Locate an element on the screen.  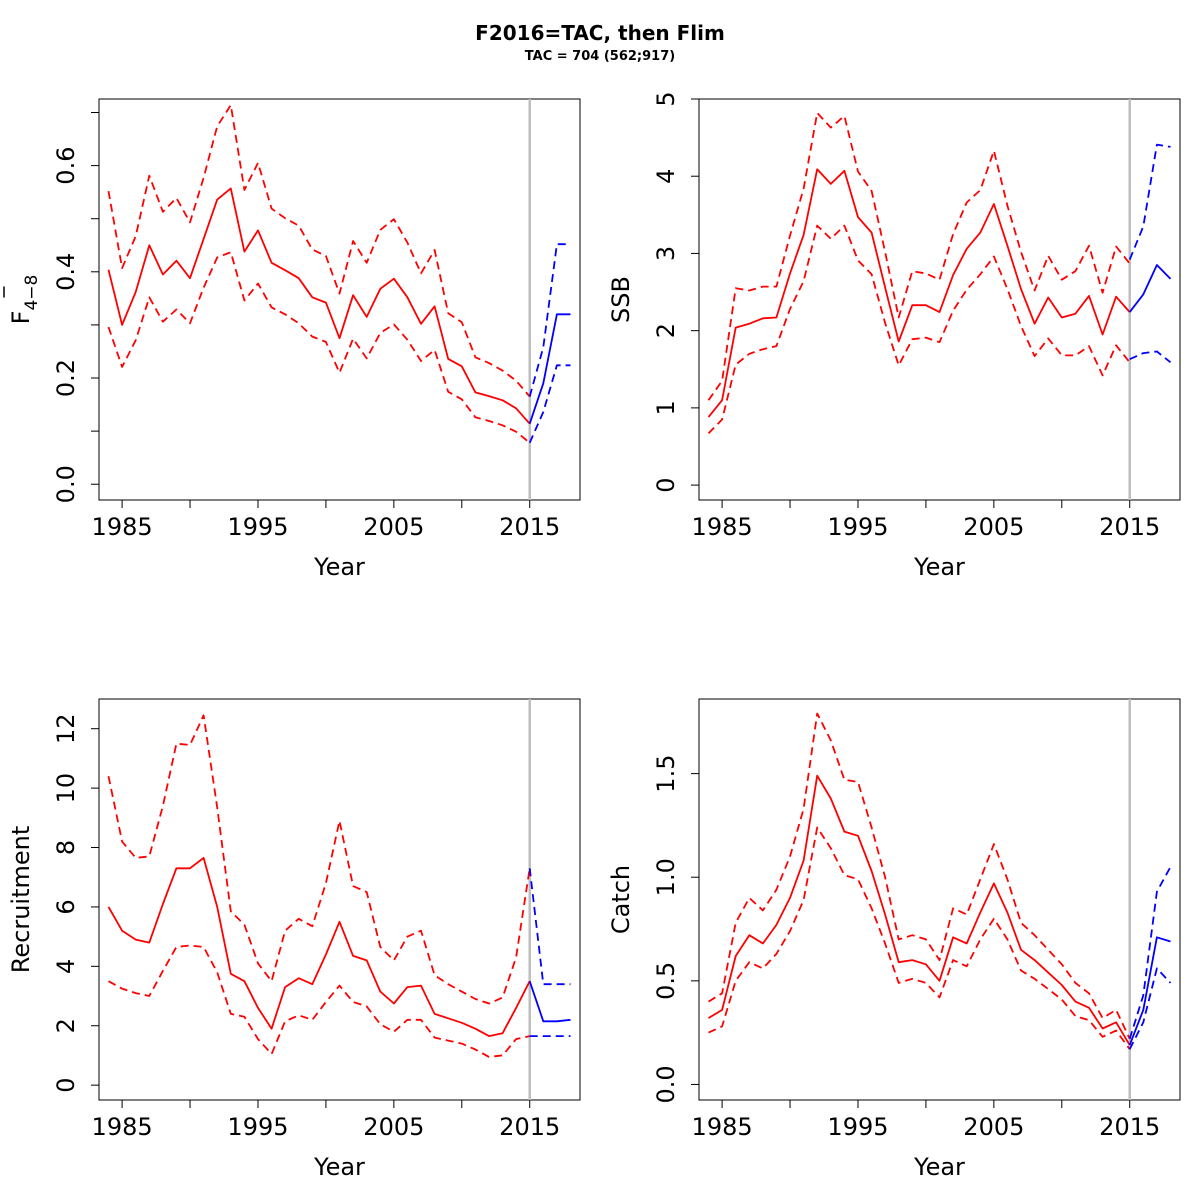
fbar-historic-median-line is located at coordinates (319, 306).